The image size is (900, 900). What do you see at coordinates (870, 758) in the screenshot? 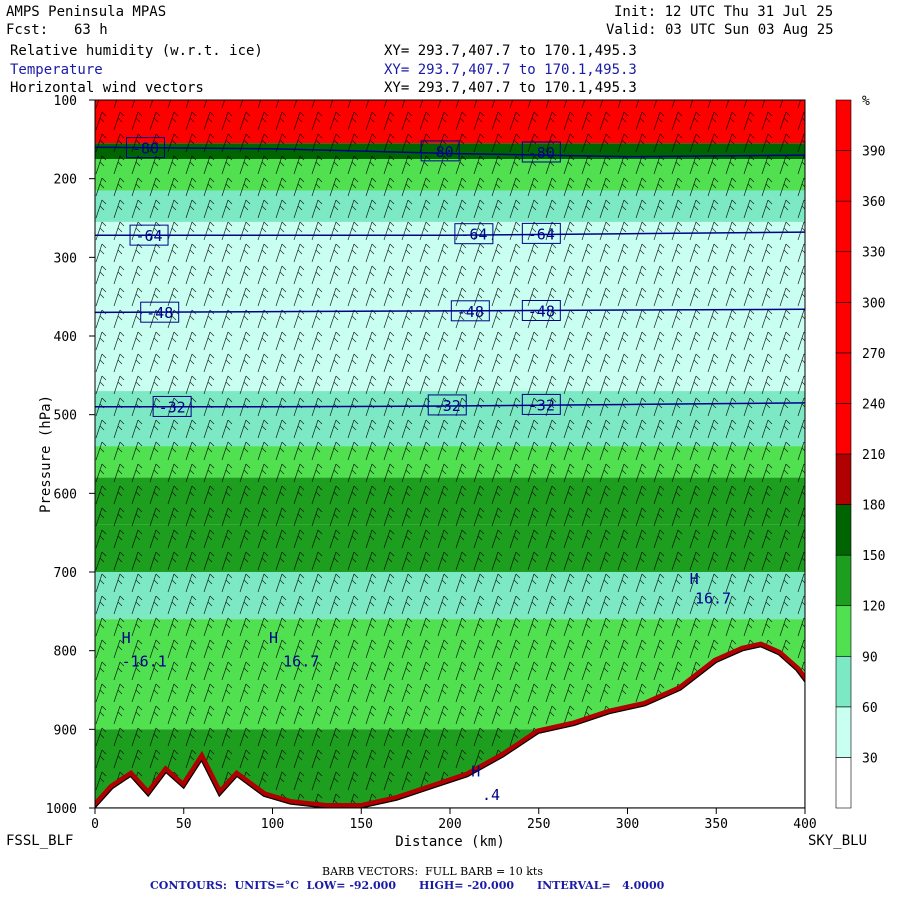
I see `colorbar-tick-label: 30` at bounding box center [870, 758].